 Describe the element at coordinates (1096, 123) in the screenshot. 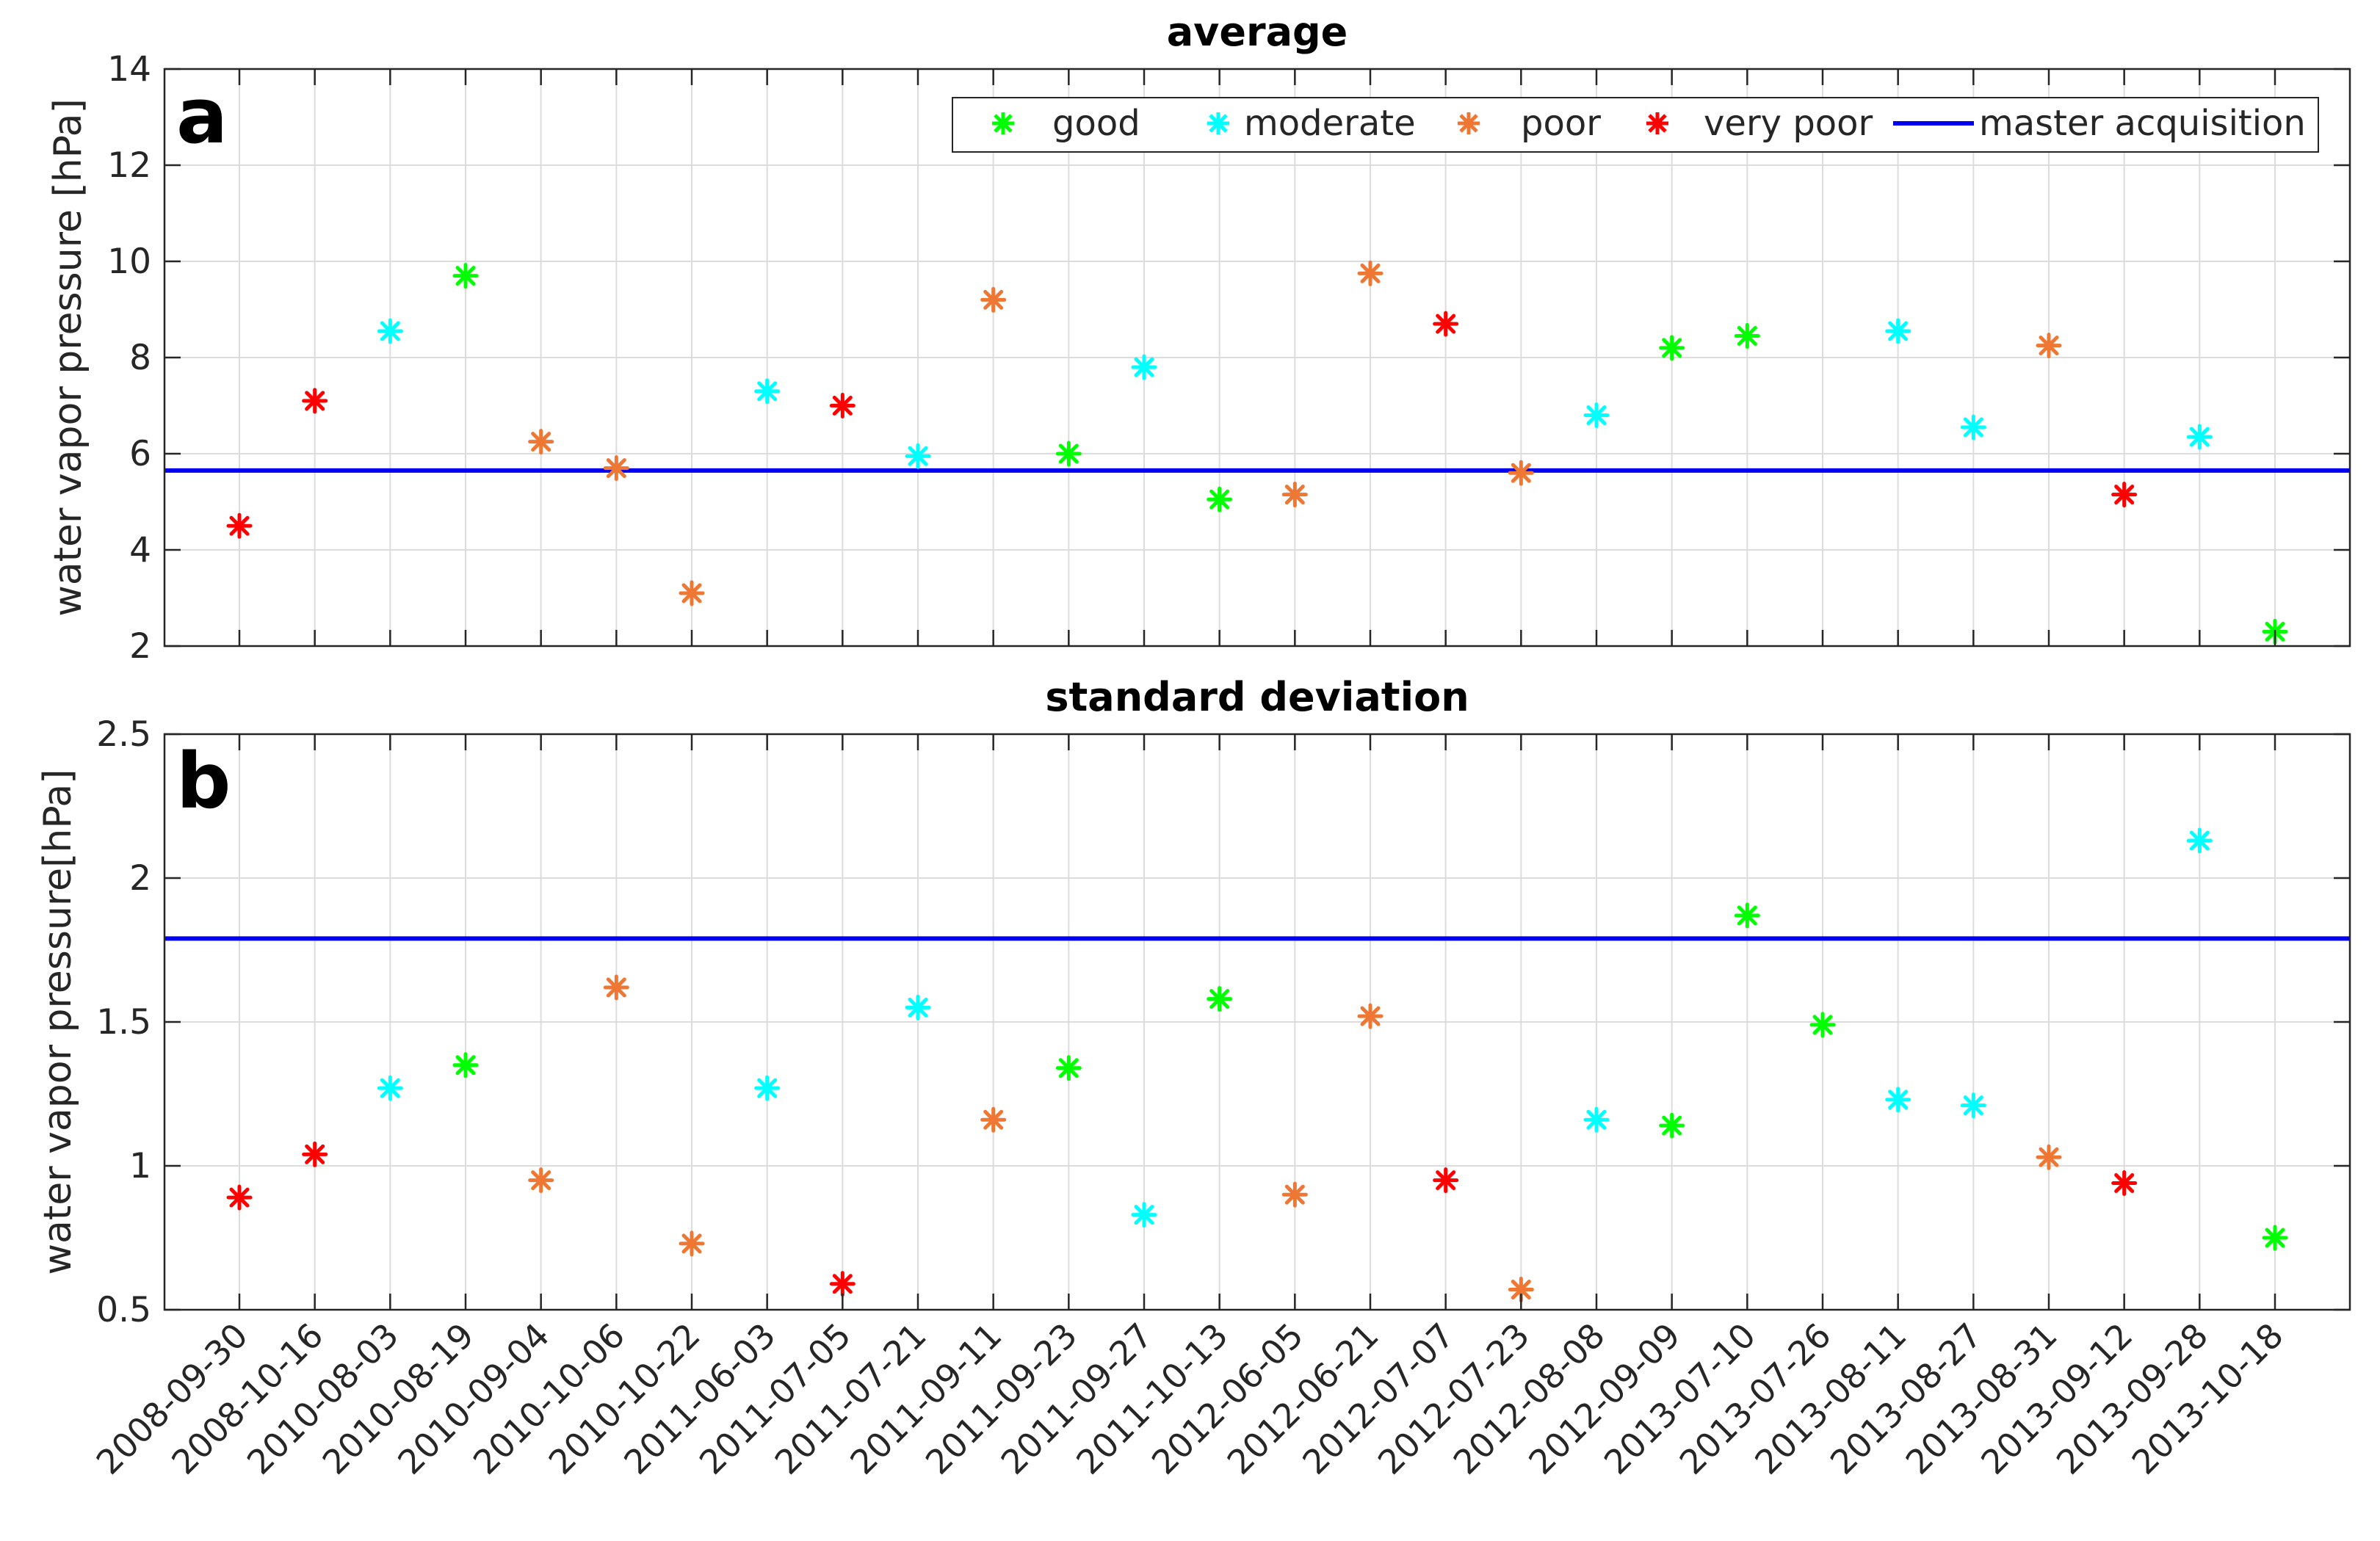

I see `legend-label-good: good` at that location.